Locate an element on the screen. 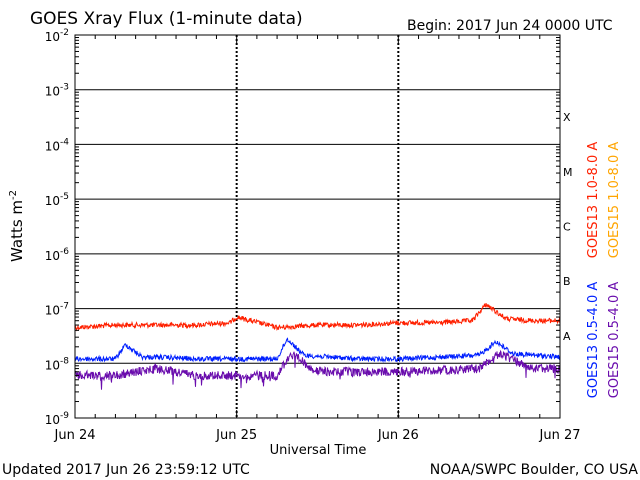 The image size is (640, 480). y-tick-label: 10⁻² is located at coordinates (57, 36).